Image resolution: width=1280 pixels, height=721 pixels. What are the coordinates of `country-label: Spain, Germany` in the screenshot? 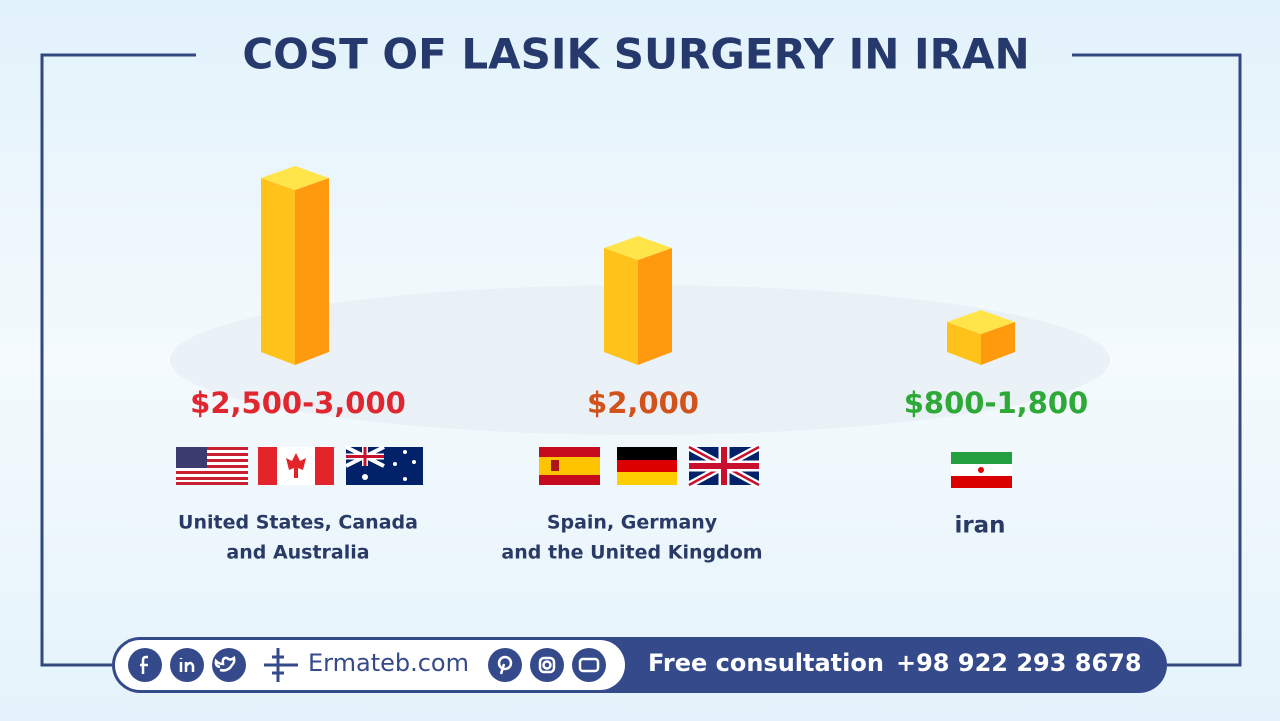 It's located at (632, 523).